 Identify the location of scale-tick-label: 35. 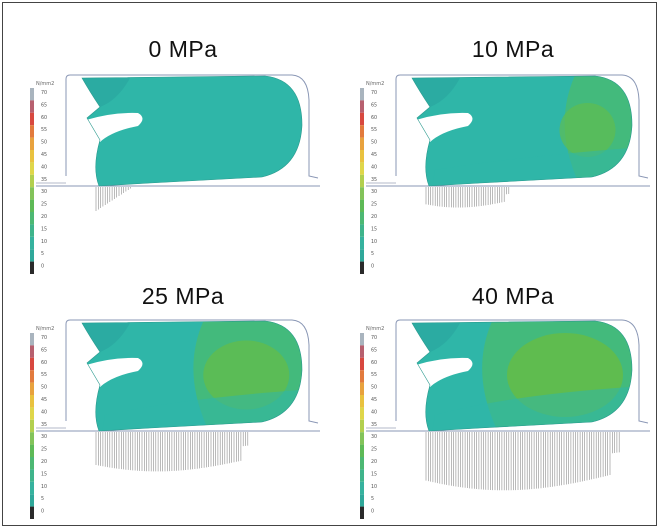
(374, 180).